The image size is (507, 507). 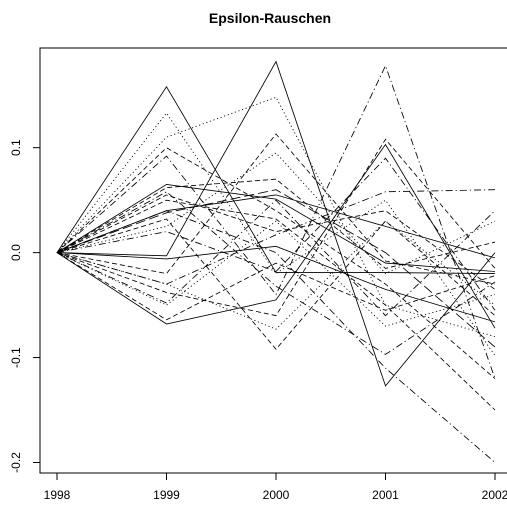 I want to click on x-tick-label: 2002, so click(x=494, y=495).